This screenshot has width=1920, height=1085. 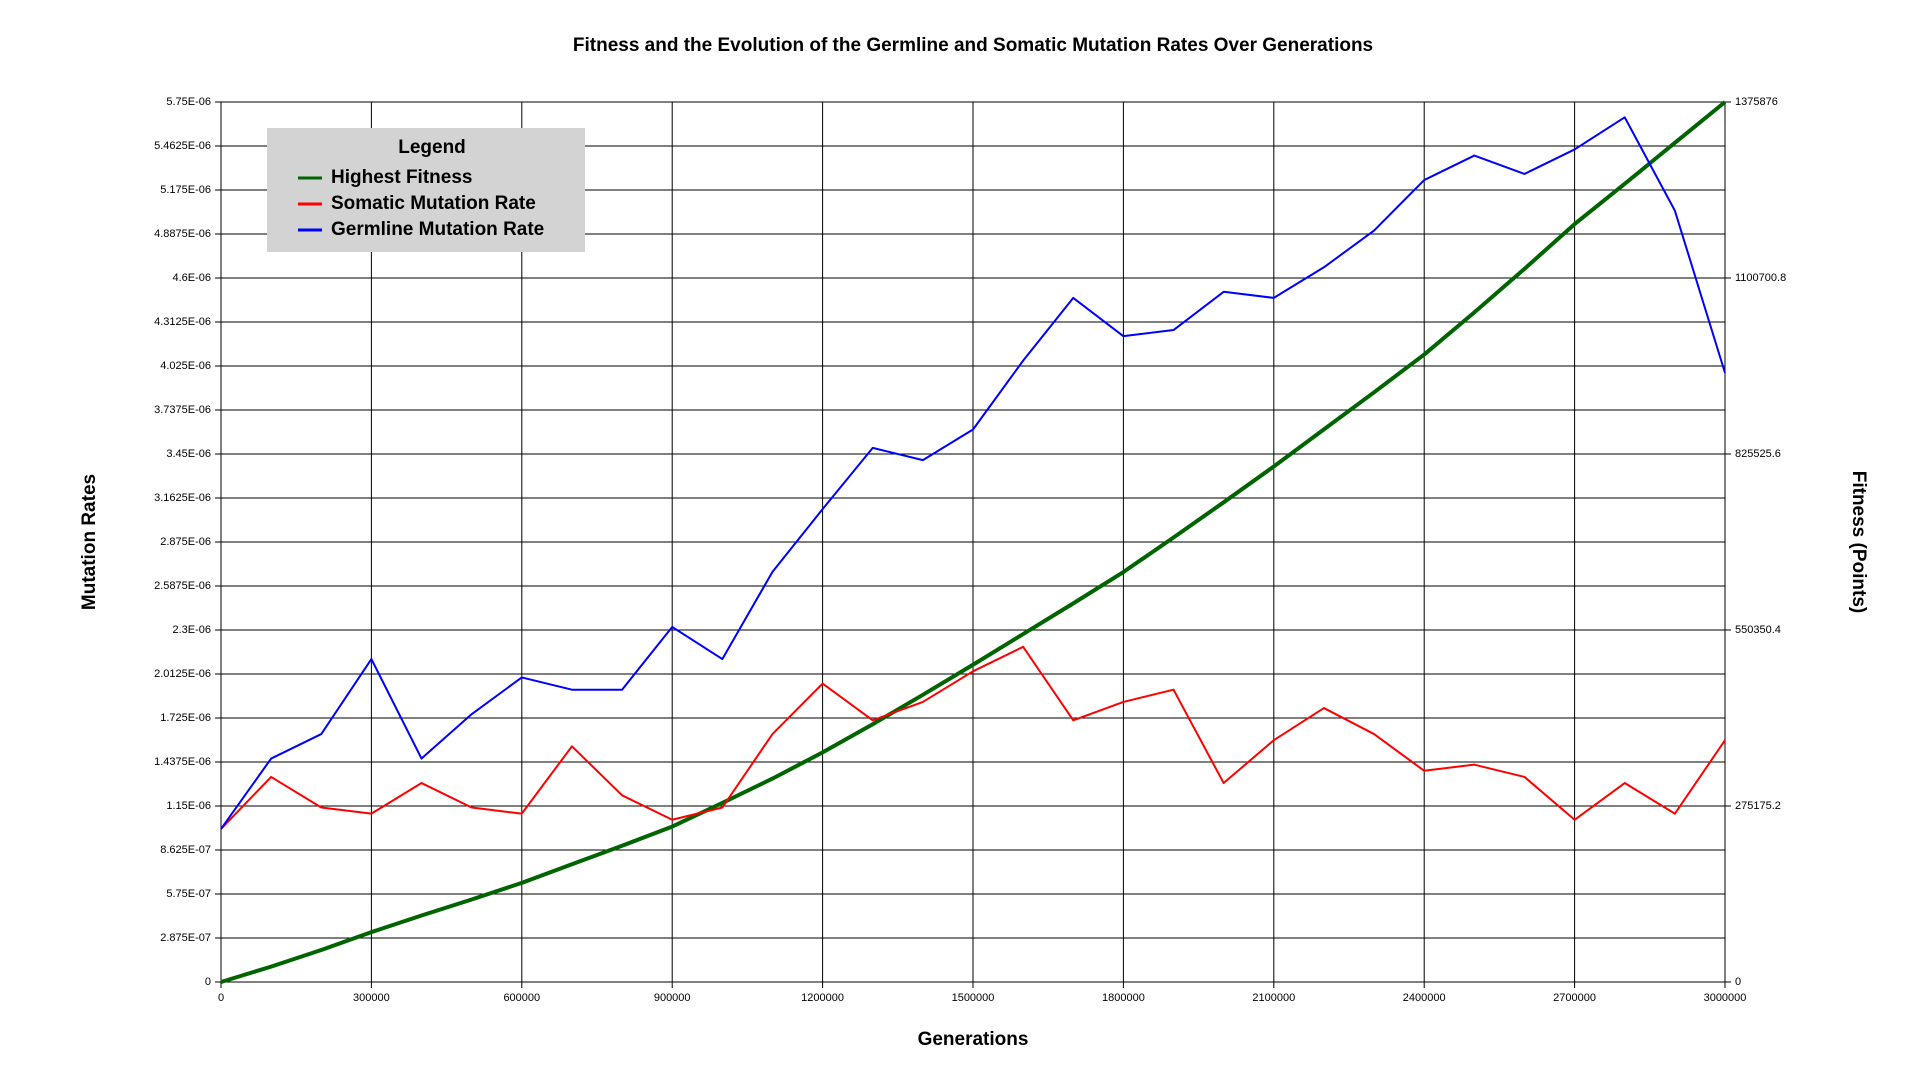 I want to click on y-tick-label: 2.3E-06, so click(x=191, y=630).